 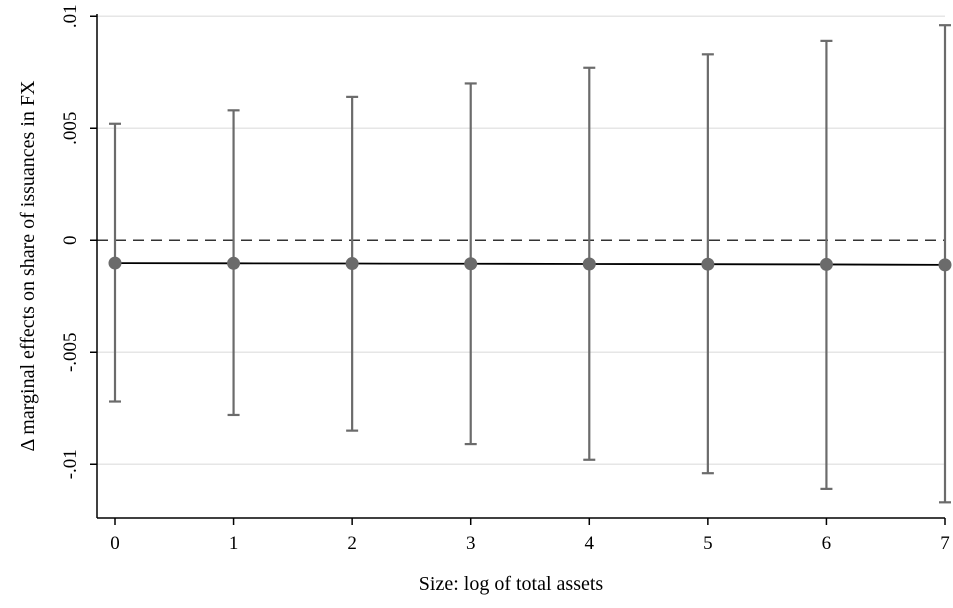 I want to click on estimate-line, so click(x=530, y=264).